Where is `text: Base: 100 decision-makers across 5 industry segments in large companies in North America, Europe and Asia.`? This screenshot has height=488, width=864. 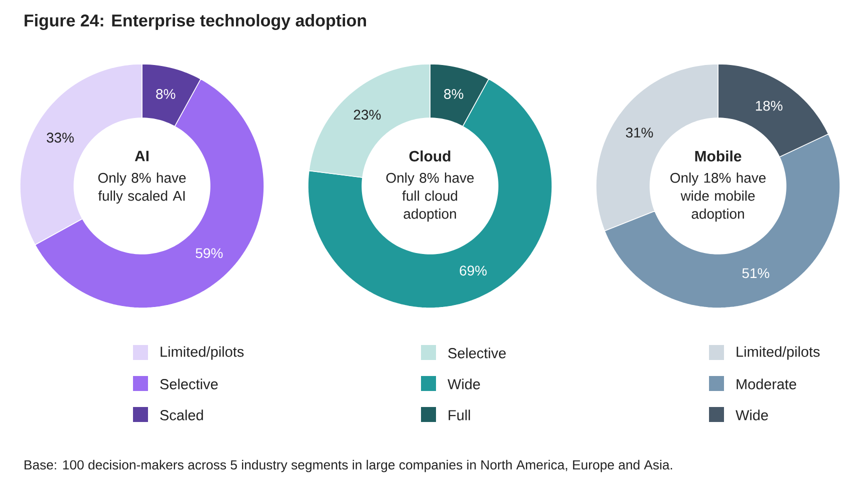 text: Base: 100 decision-makers across 5 industry segments in large companies in North America, Europe and Asia. is located at coordinates (348, 466).